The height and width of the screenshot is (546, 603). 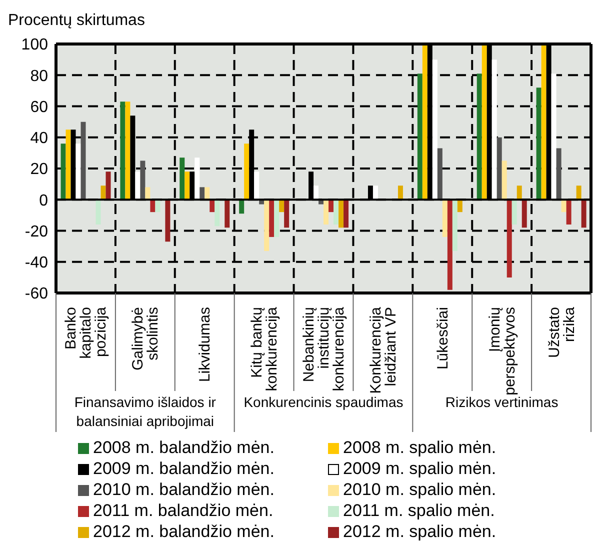 I want to click on y-tick-label: 60, so click(x=39, y=107).